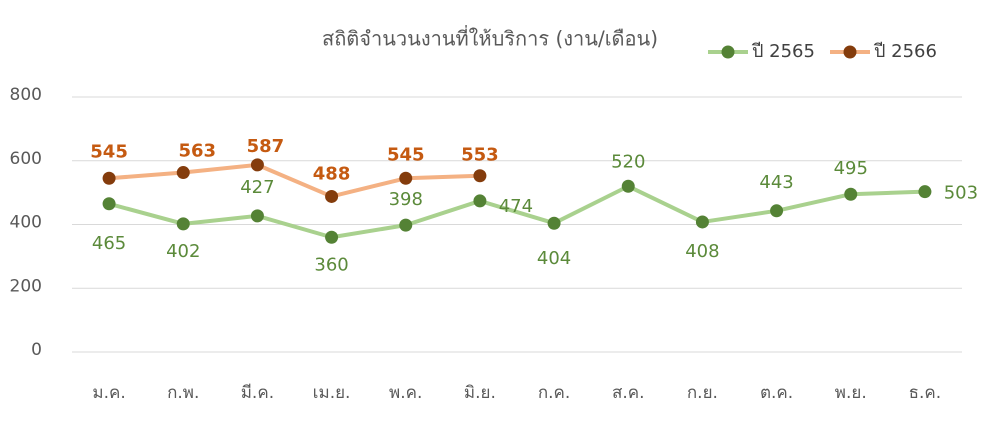 The width and height of the screenshot is (981, 434). What do you see at coordinates (26, 159) in the screenshot?
I see `y-tick-label: 600` at bounding box center [26, 159].